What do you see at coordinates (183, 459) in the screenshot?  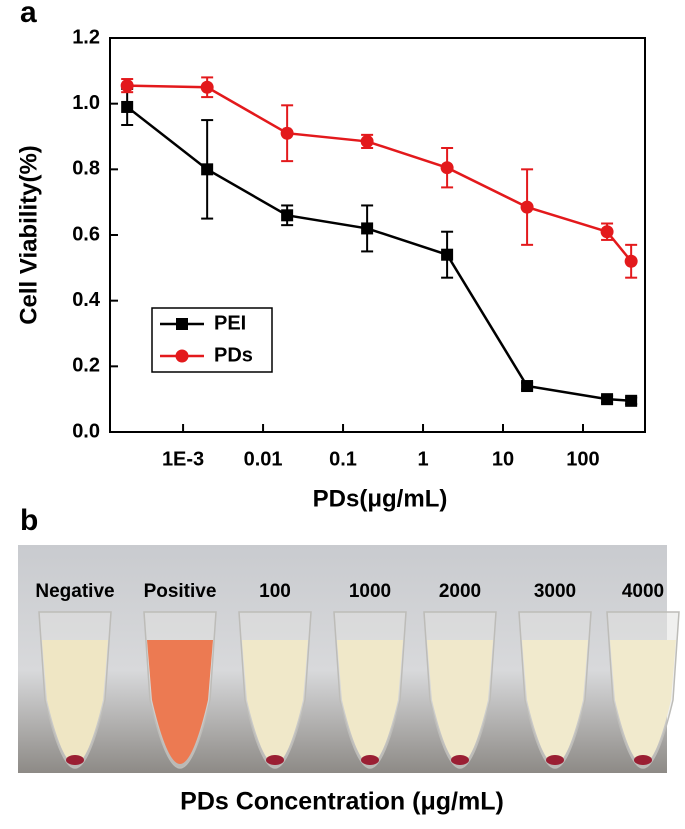 I see `x-tick-label: 1E-3` at bounding box center [183, 459].